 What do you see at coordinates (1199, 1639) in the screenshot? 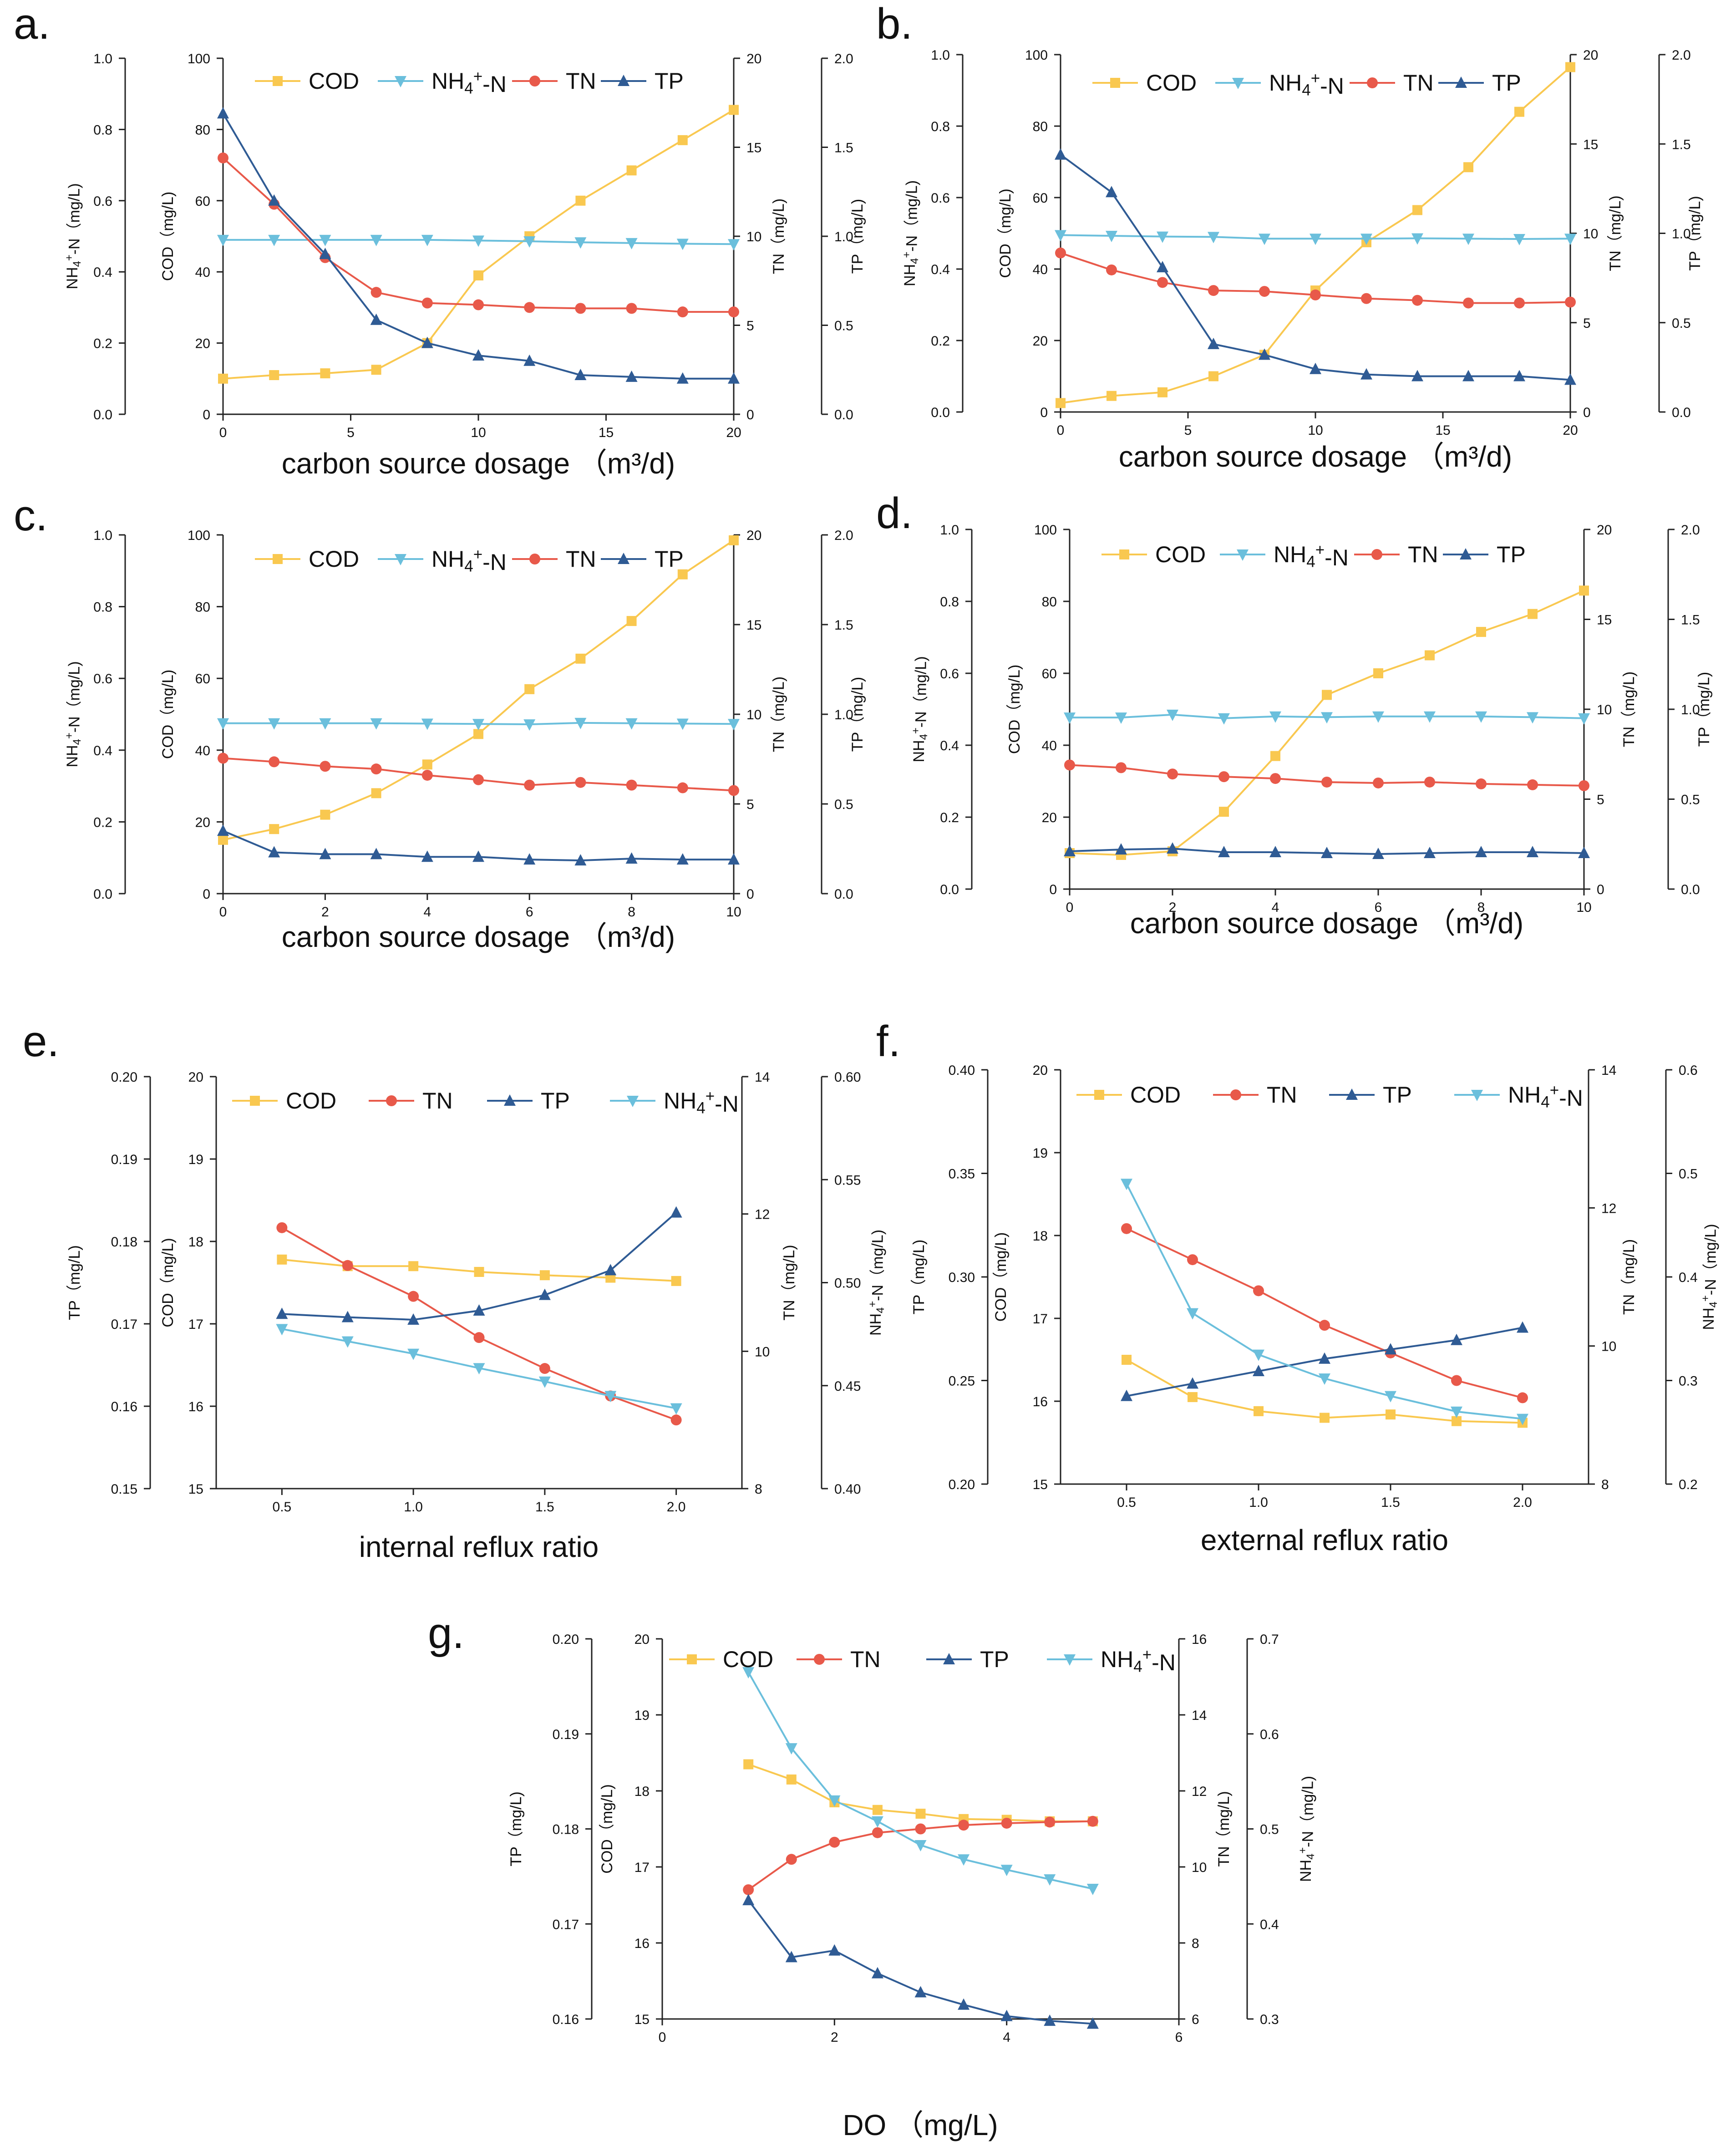
I see `tn-tick-label: 16` at bounding box center [1199, 1639].